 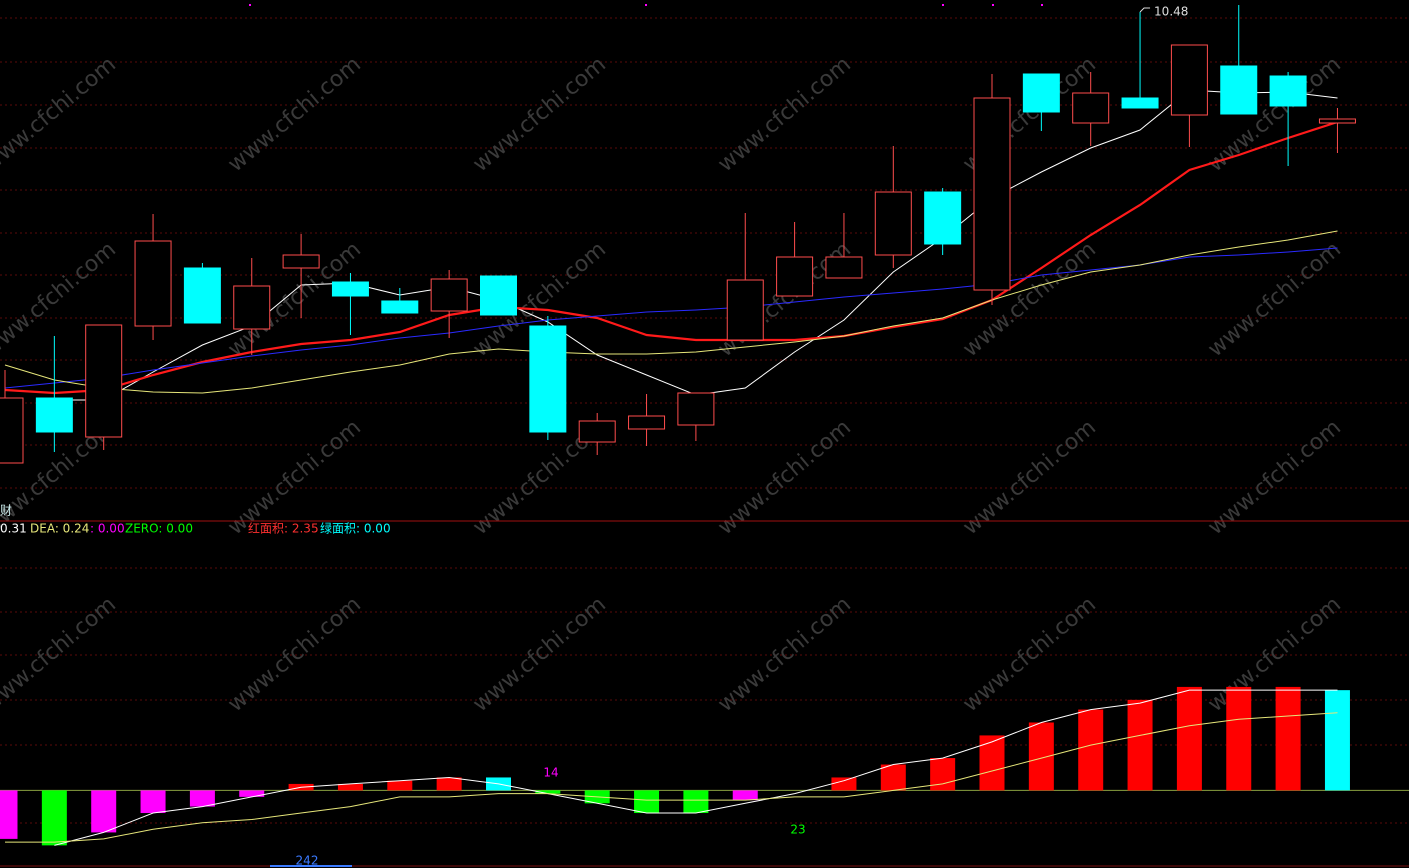 I want to click on legend-entry: 绿面积: 0.00, so click(x=355, y=528).